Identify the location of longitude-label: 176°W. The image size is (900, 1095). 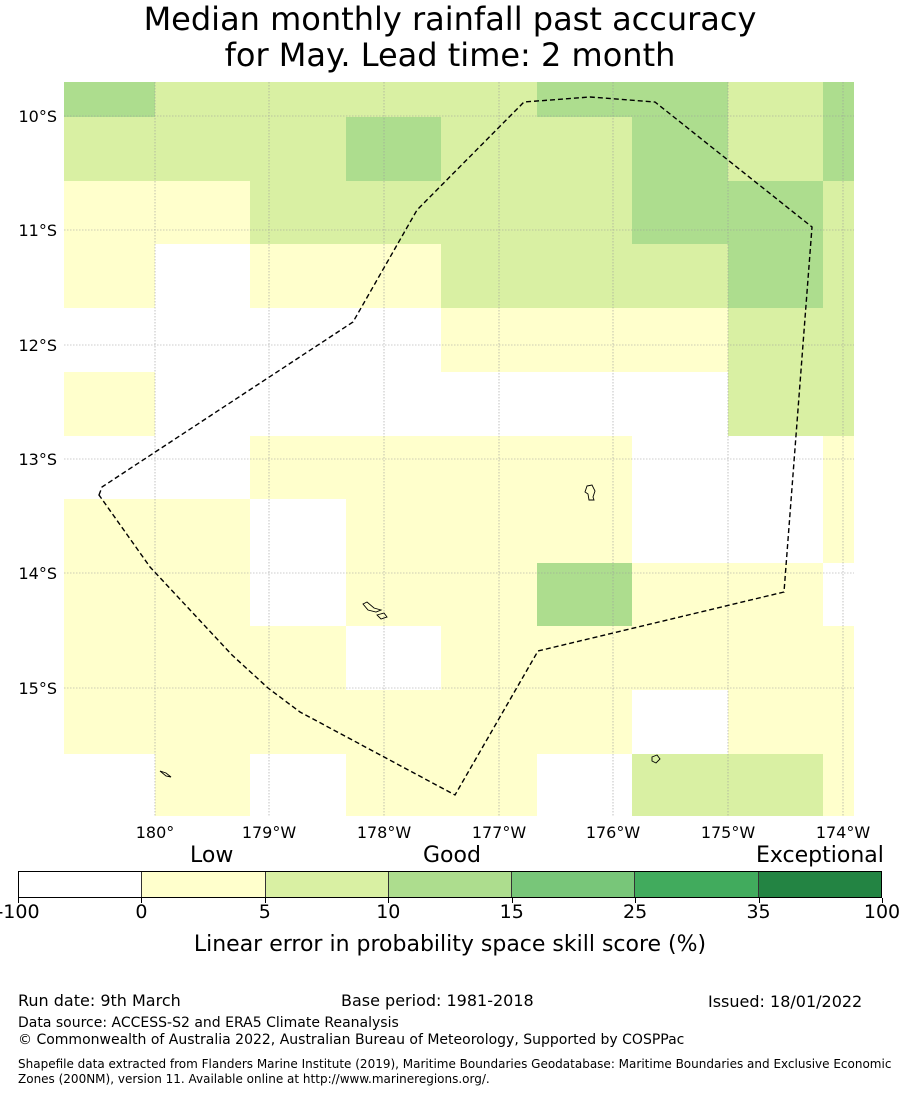
(613, 832).